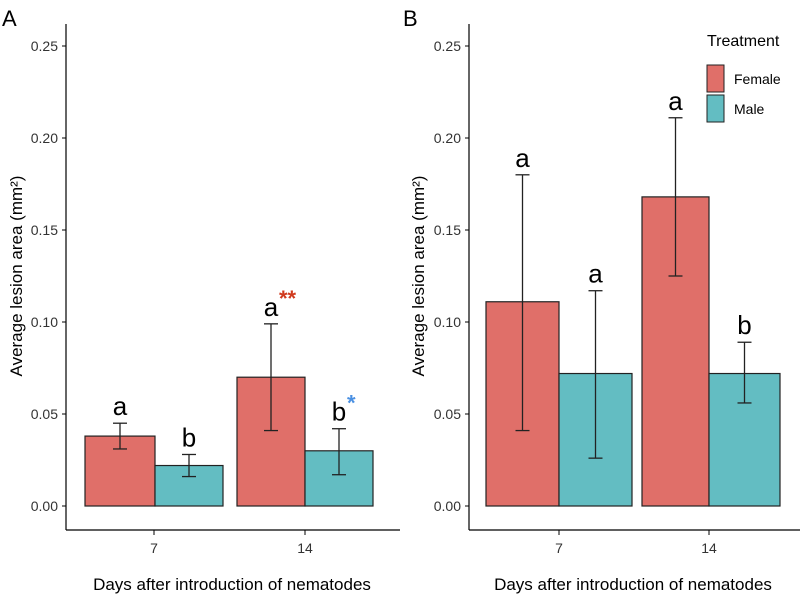 Image resolution: width=800 pixels, height=605 pixels. I want to click on bar-female, so click(675, 351).